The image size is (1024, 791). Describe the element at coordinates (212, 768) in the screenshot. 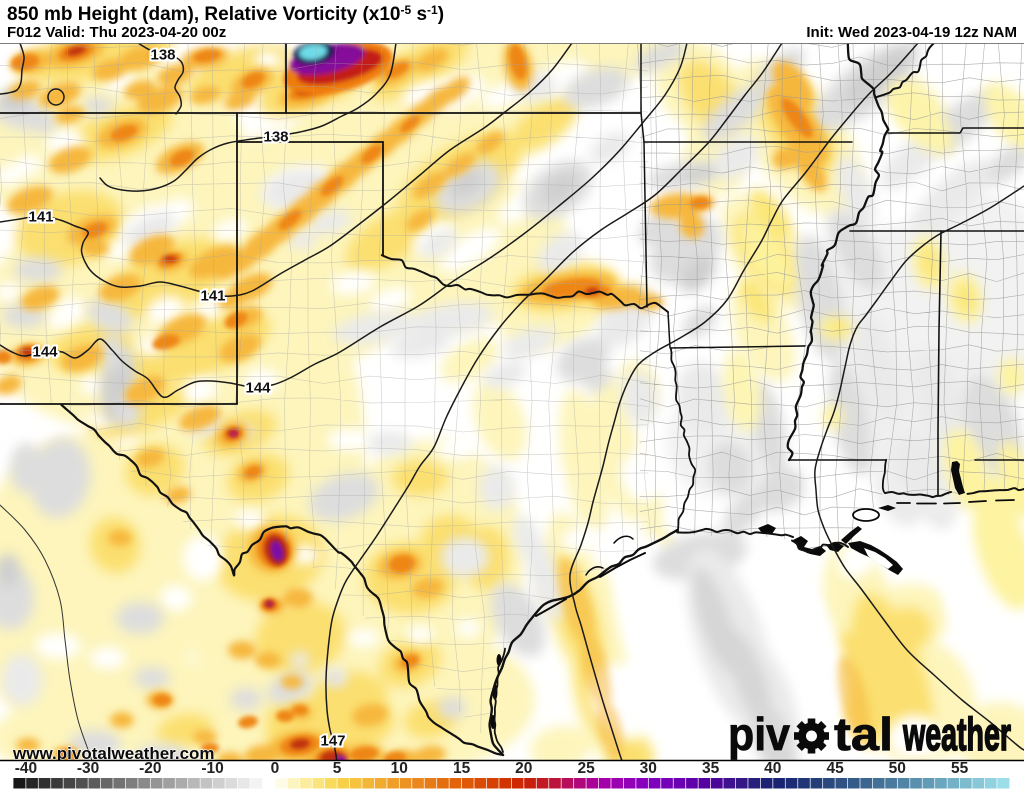

I see `svg-text: -10` at that location.